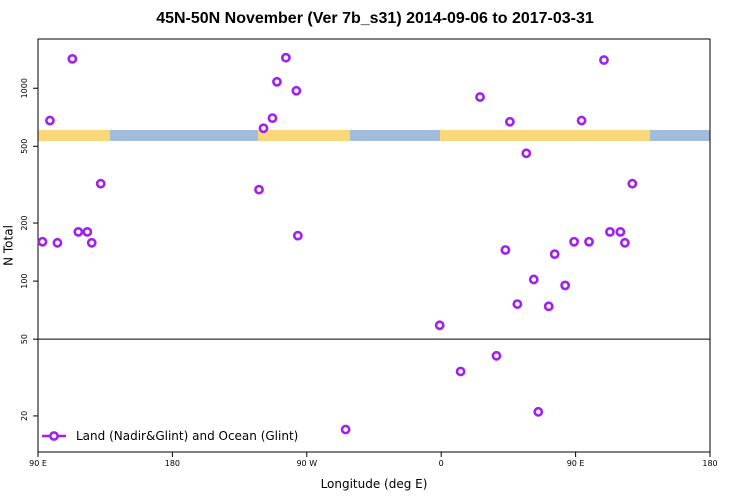  Describe the element at coordinates (373, 460) in the screenshot. I see `x-axis: 90 E 180 90 W 0 90 E 180` at that location.